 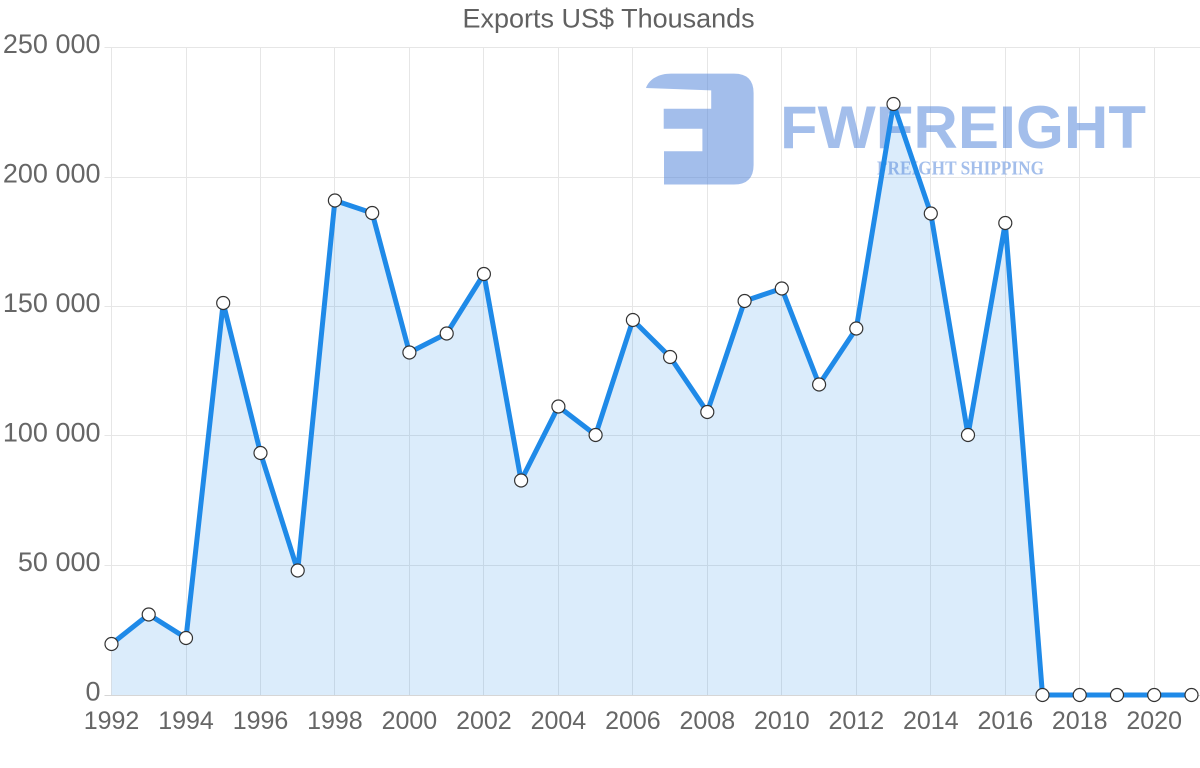 I want to click on svg-text: 2018, so click(x=1080, y=721).